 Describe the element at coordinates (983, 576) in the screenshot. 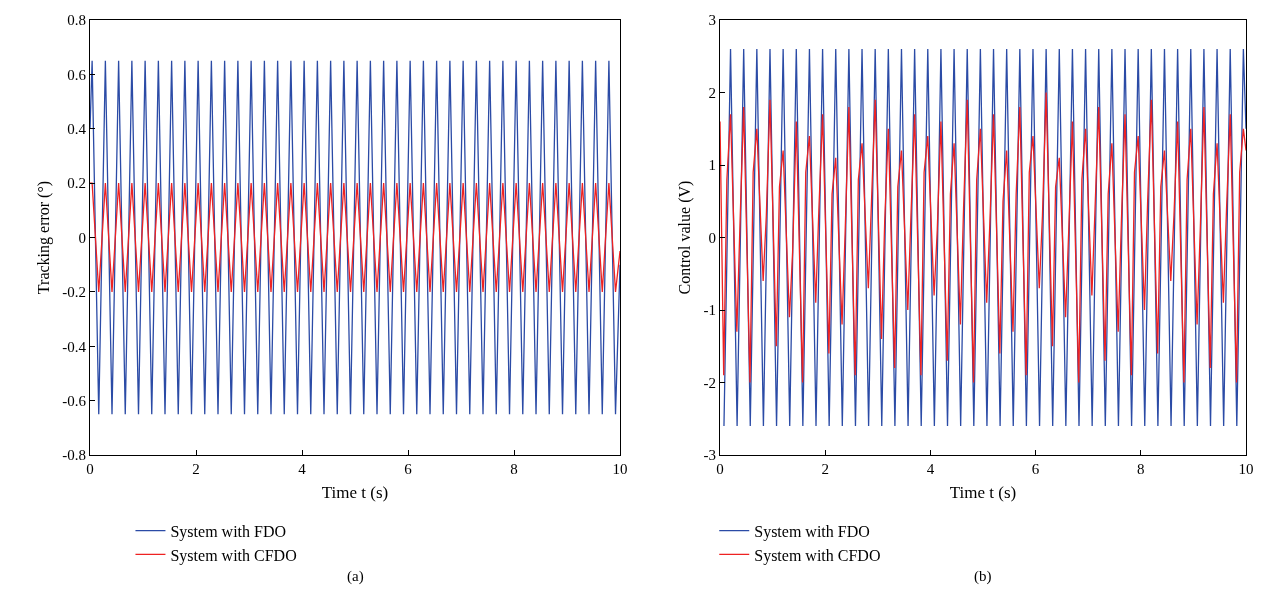

I see `text: (b)` at that location.